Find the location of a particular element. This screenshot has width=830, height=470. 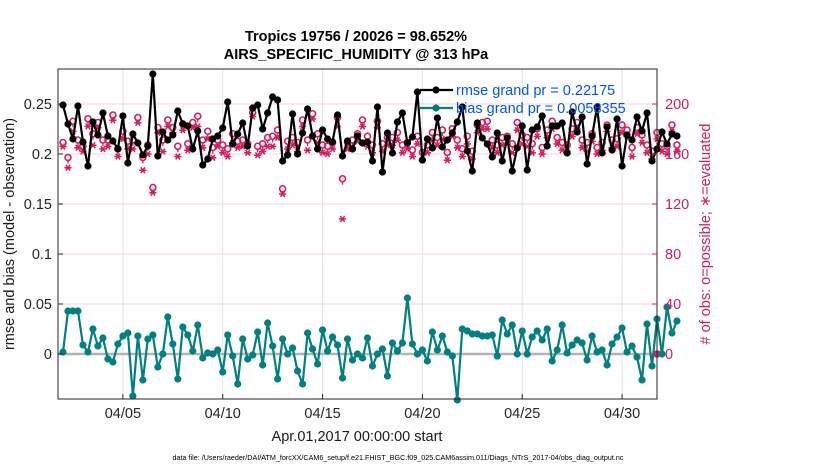

y-axis-left-label: rmse and bias (model - observation) is located at coordinates (10, 234).